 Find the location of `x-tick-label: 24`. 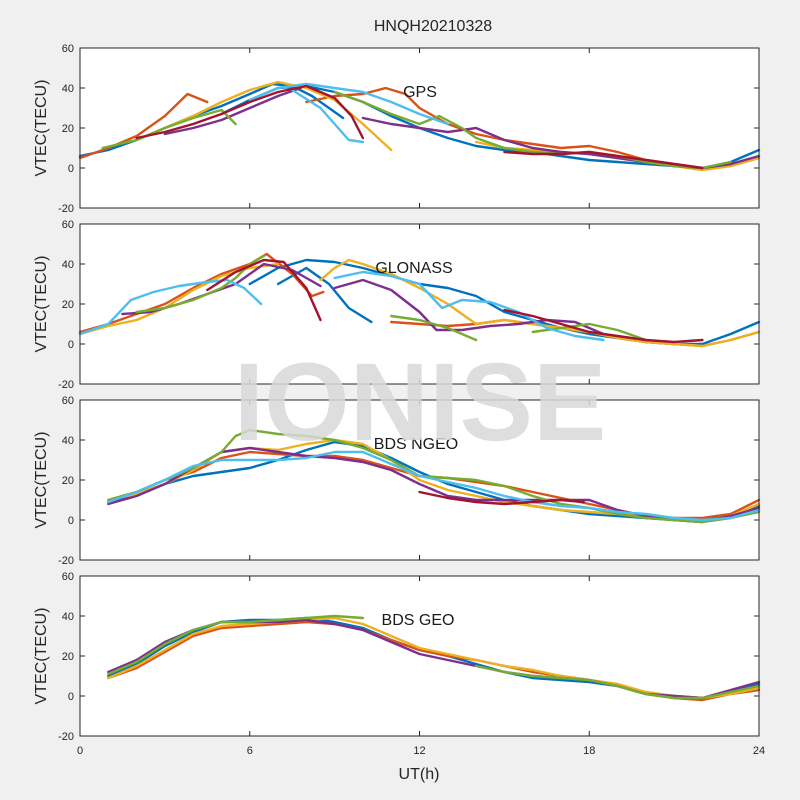

x-tick-label: 24 is located at coordinates (759, 751).